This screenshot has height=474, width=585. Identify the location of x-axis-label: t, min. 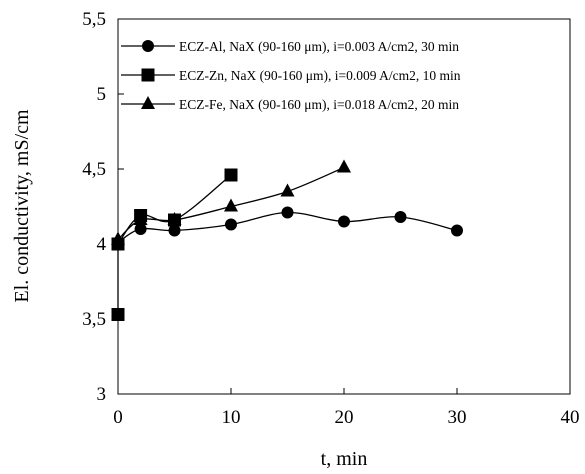
(344, 459).